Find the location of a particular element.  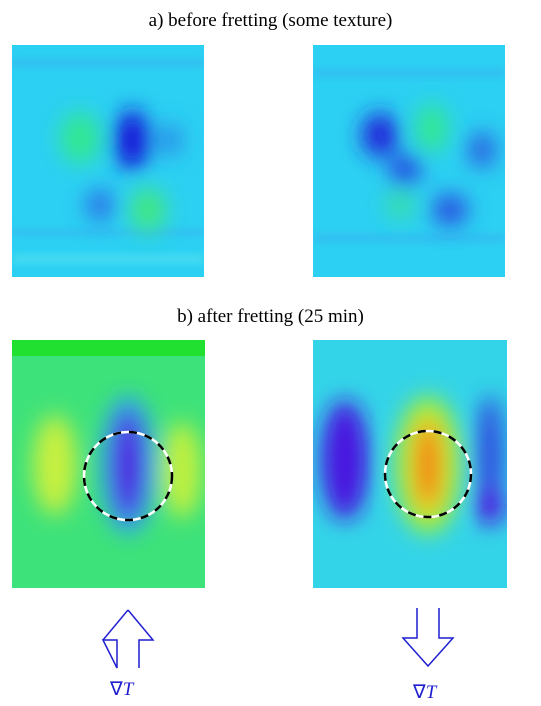

caption: a) before fretting (some texture) is located at coordinates (270, 20).